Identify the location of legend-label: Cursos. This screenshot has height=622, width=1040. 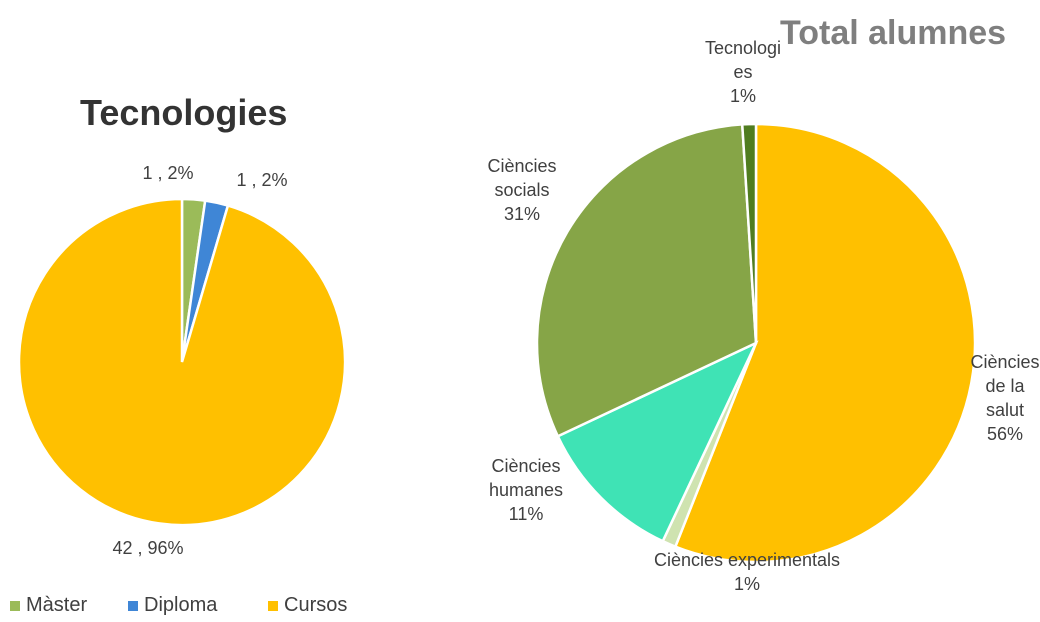
(316, 605).